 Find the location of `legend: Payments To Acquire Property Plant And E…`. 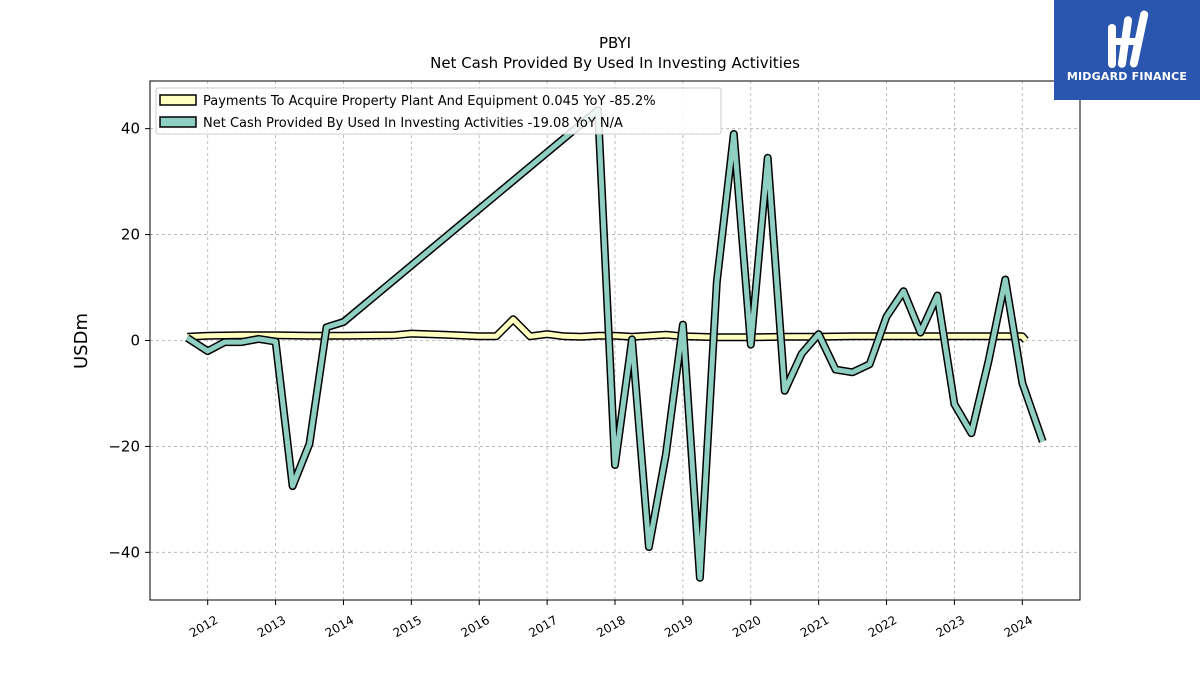

legend: Payments To Acquire Property Plant And E… is located at coordinates (438, 111).